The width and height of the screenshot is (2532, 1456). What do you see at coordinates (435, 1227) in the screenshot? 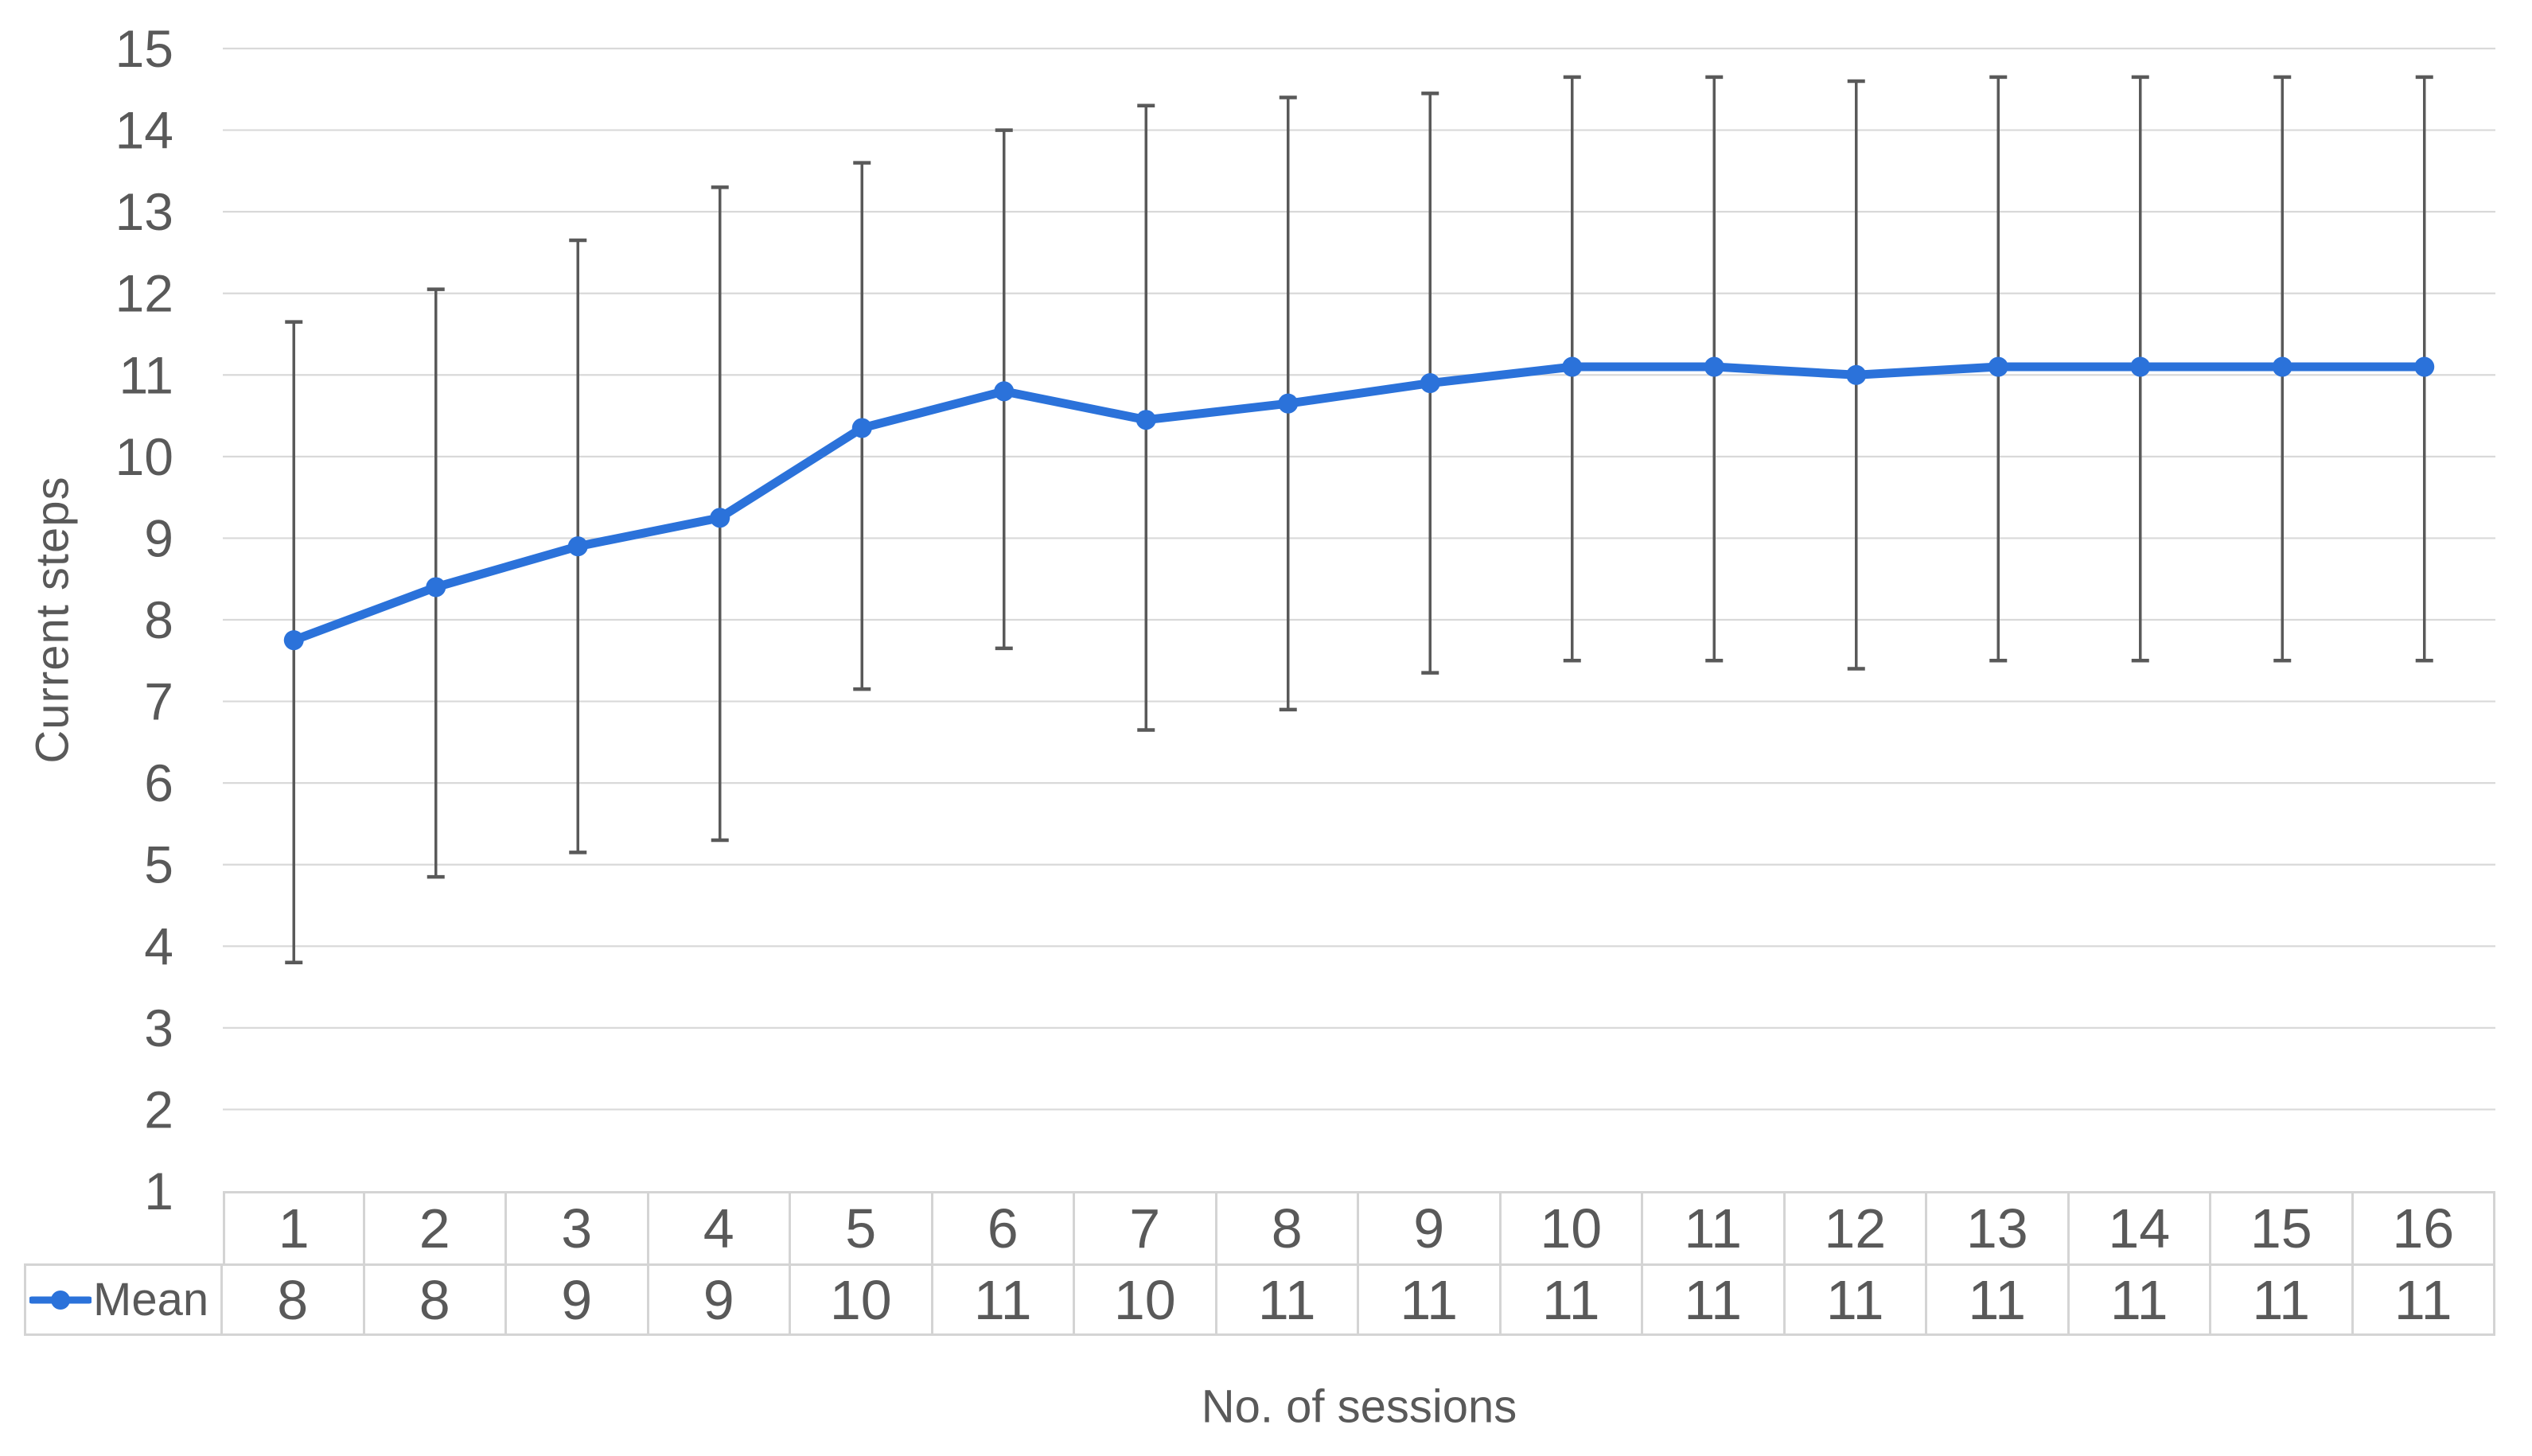
I see `table-header-cell: 2` at bounding box center [435, 1227].